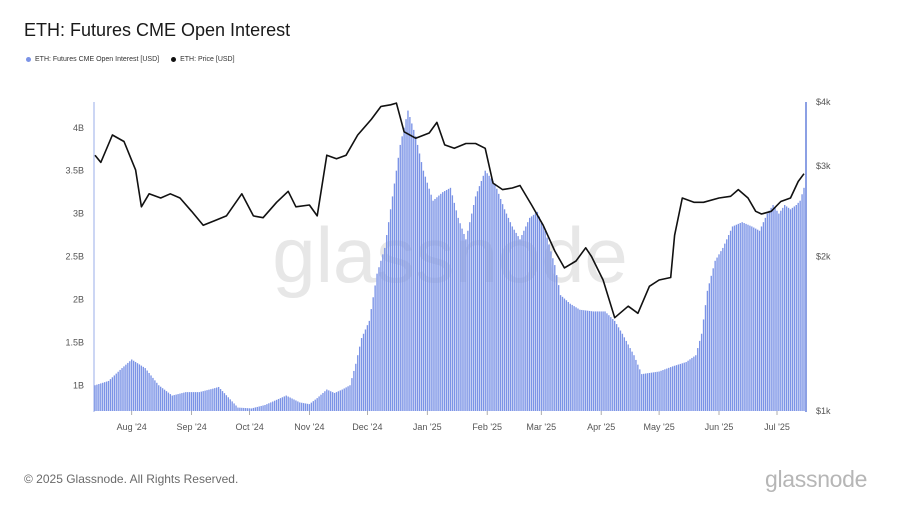 This screenshot has height=506, width=900. I want to click on x-tick-label: Dec '24, so click(367, 427).